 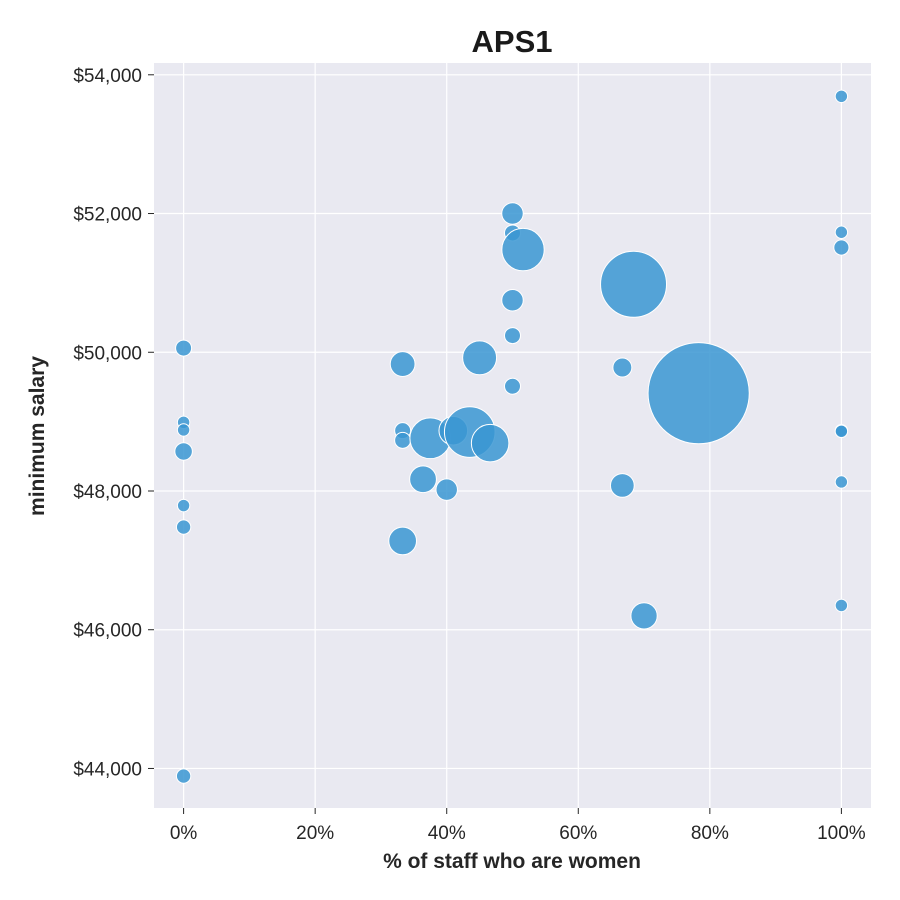 I want to click on y-tick-label: $50,000, so click(x=107, y=353).